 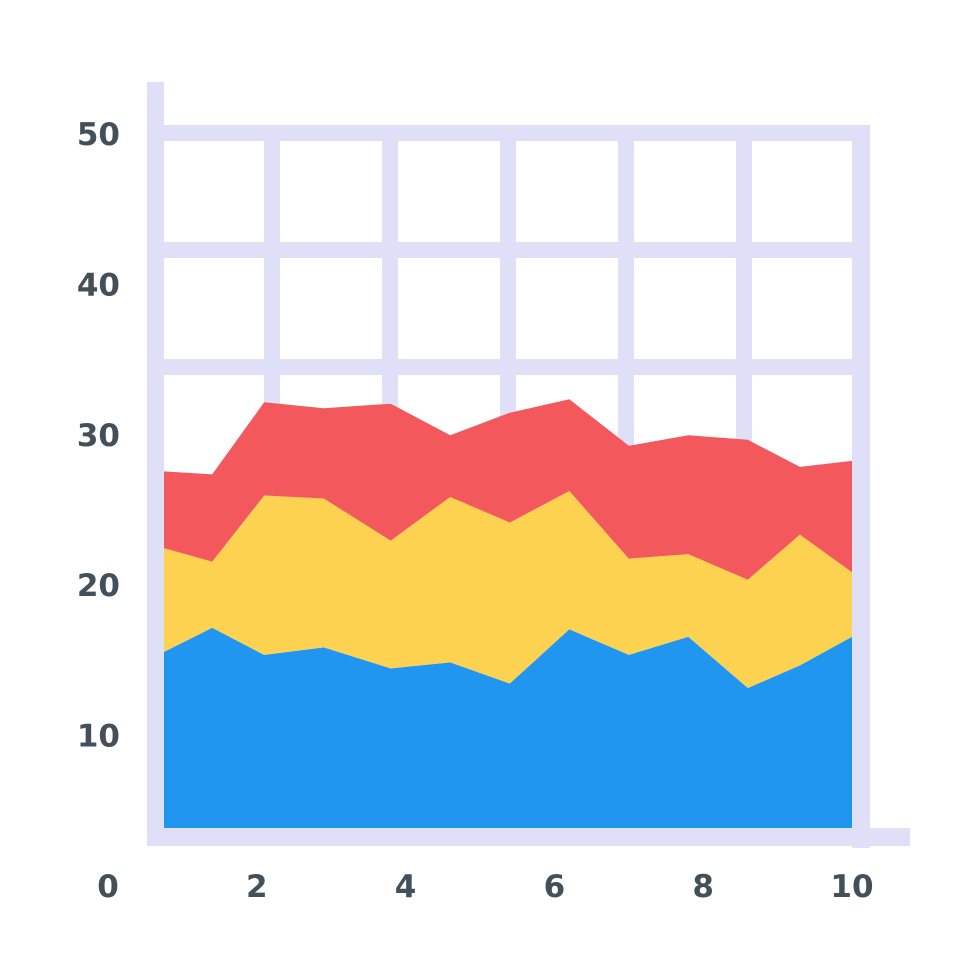 What do you see at coordinates (528, 837) in the screenshot?
I see `x-axis-line` at bounding box center [528, 837].